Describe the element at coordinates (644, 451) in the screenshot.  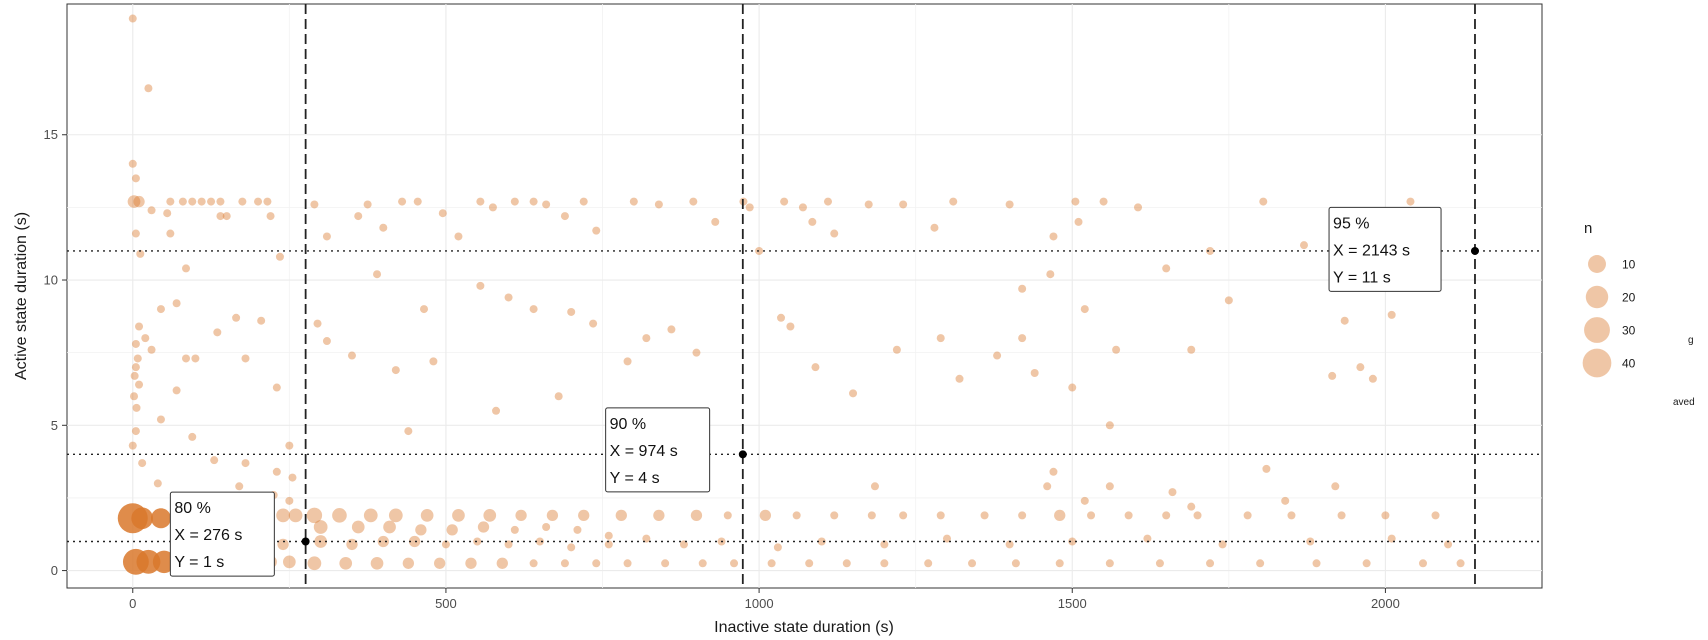
I see `annotation-line: X = 974 s` at that location.